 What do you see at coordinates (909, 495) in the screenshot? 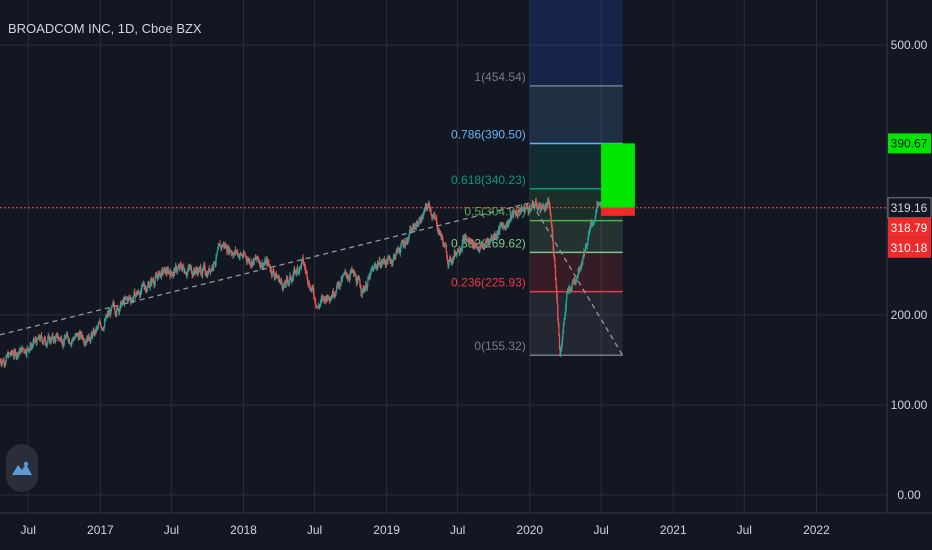
I see `price-tick-label: 0.00` at bounding box center [909, 495].